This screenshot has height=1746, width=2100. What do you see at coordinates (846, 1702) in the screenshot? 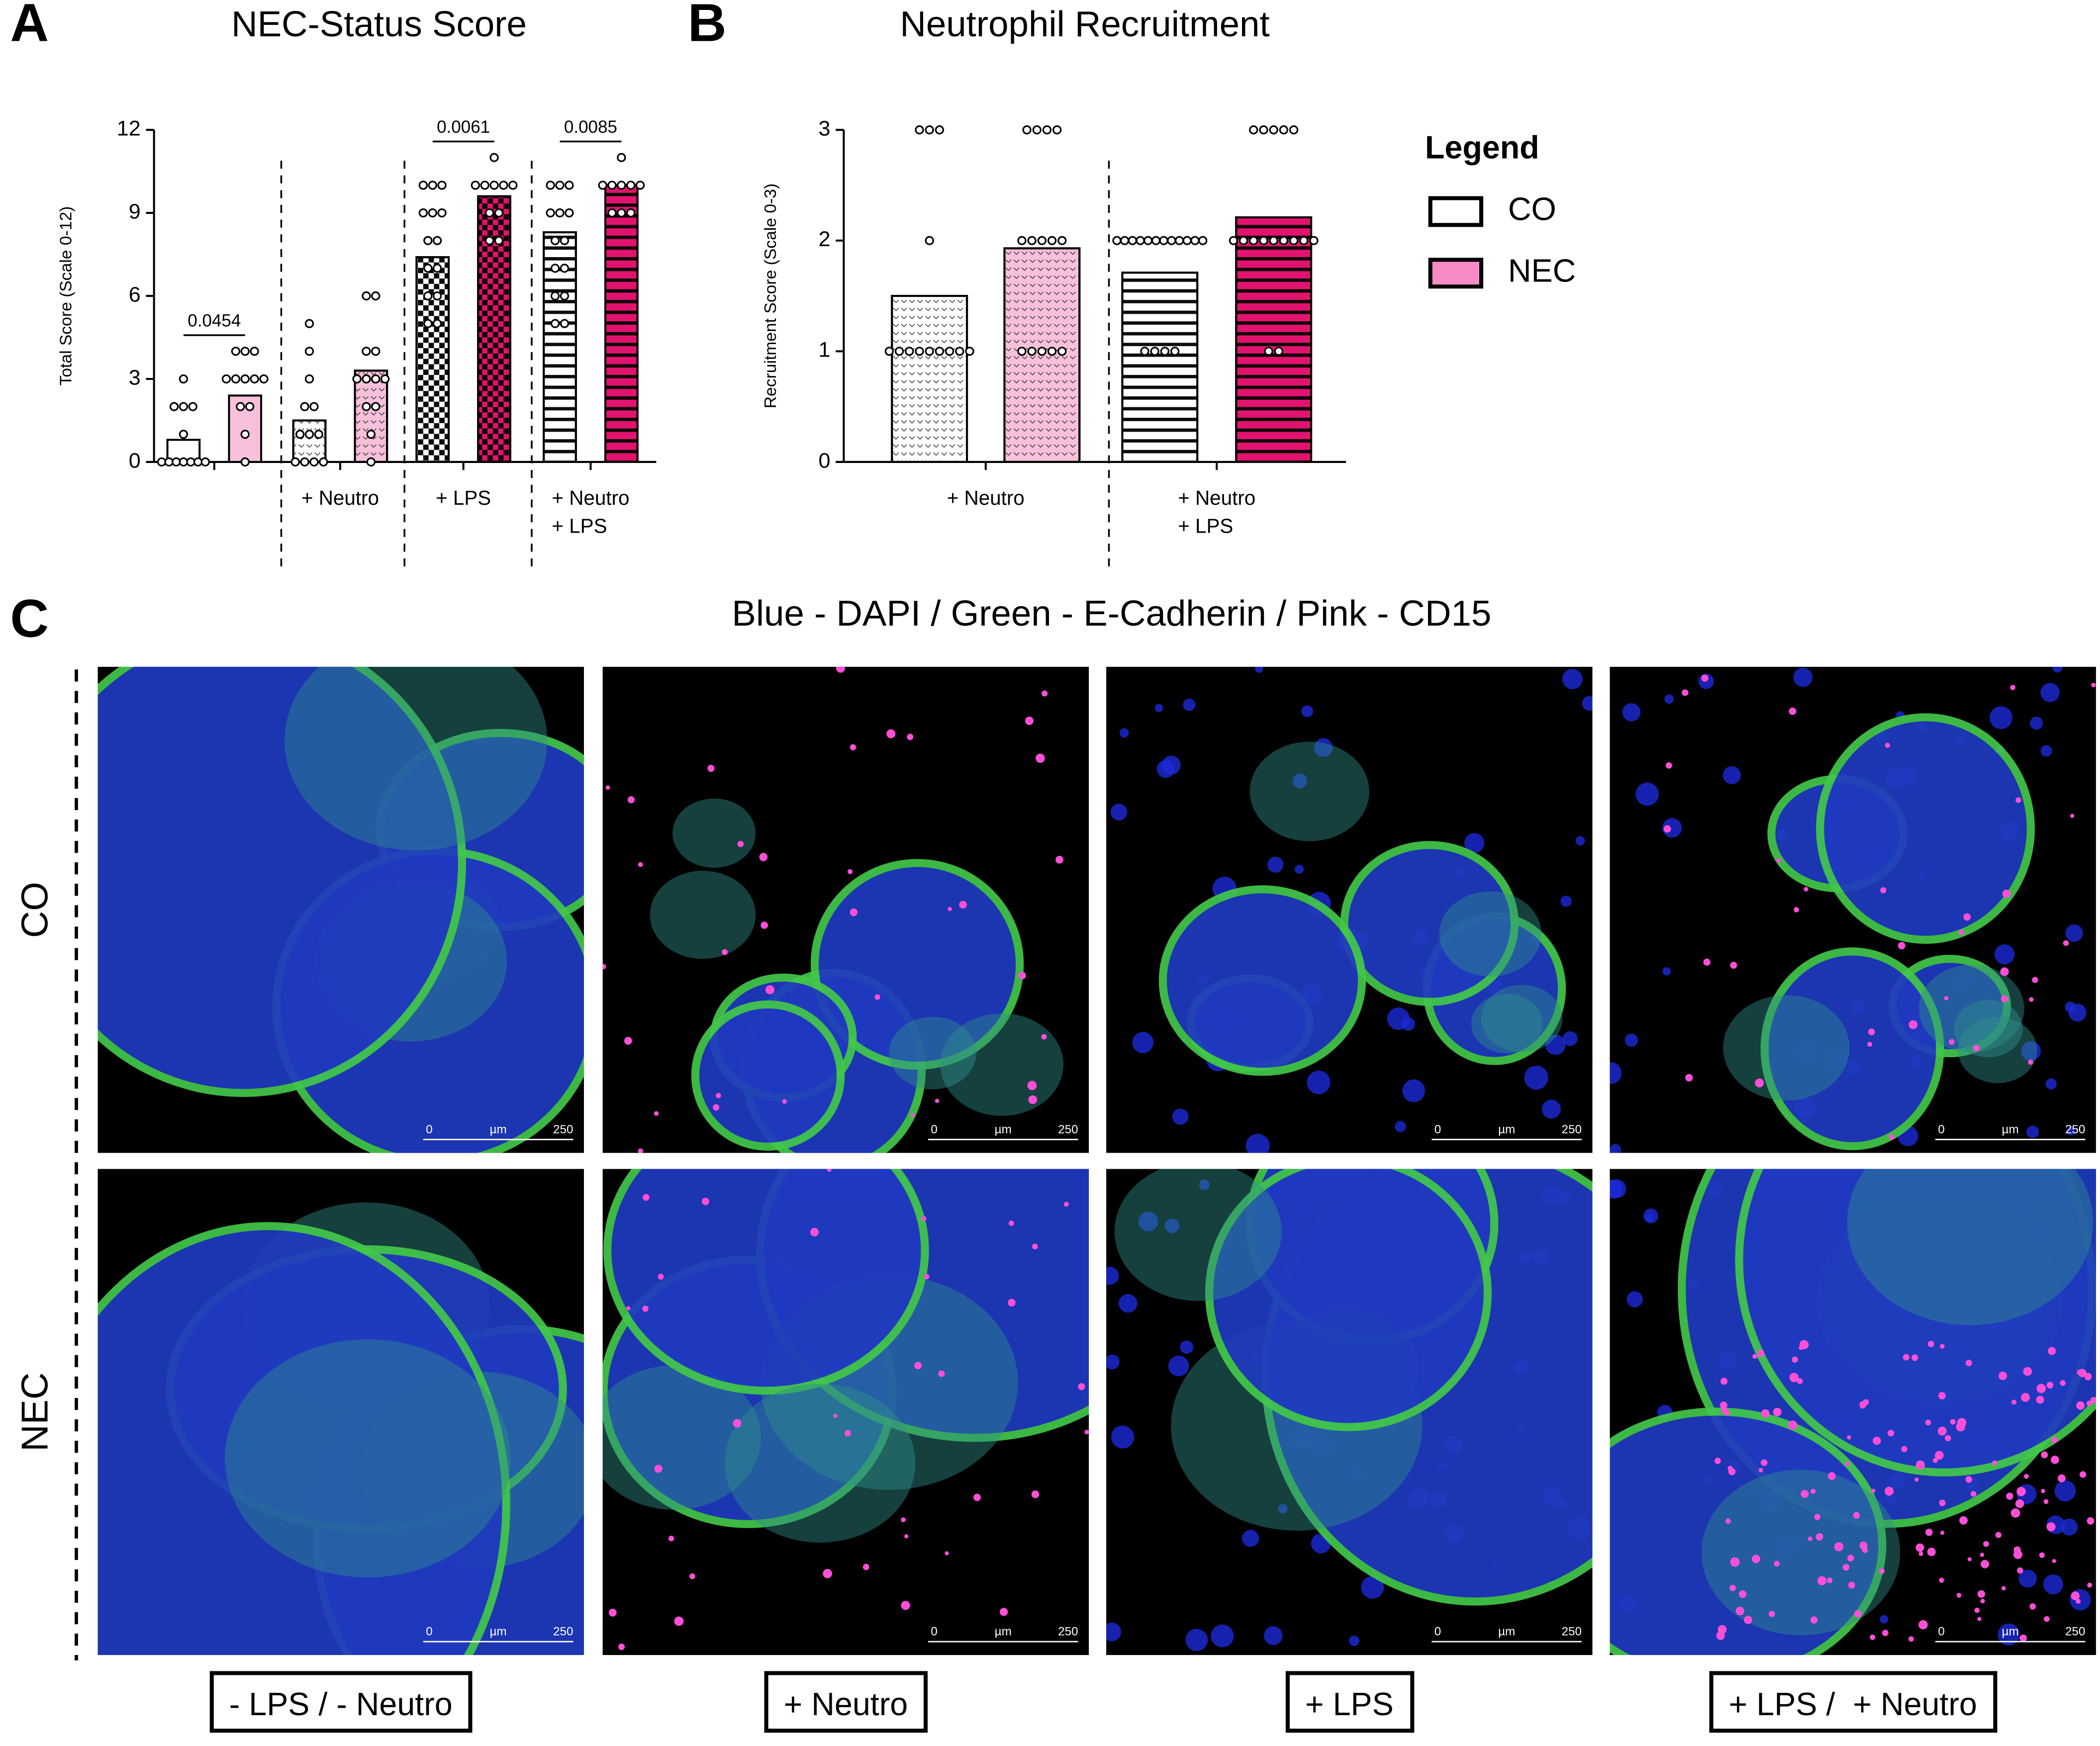
I see `column-label: + Neutro` at bounding box center [846, 1702].